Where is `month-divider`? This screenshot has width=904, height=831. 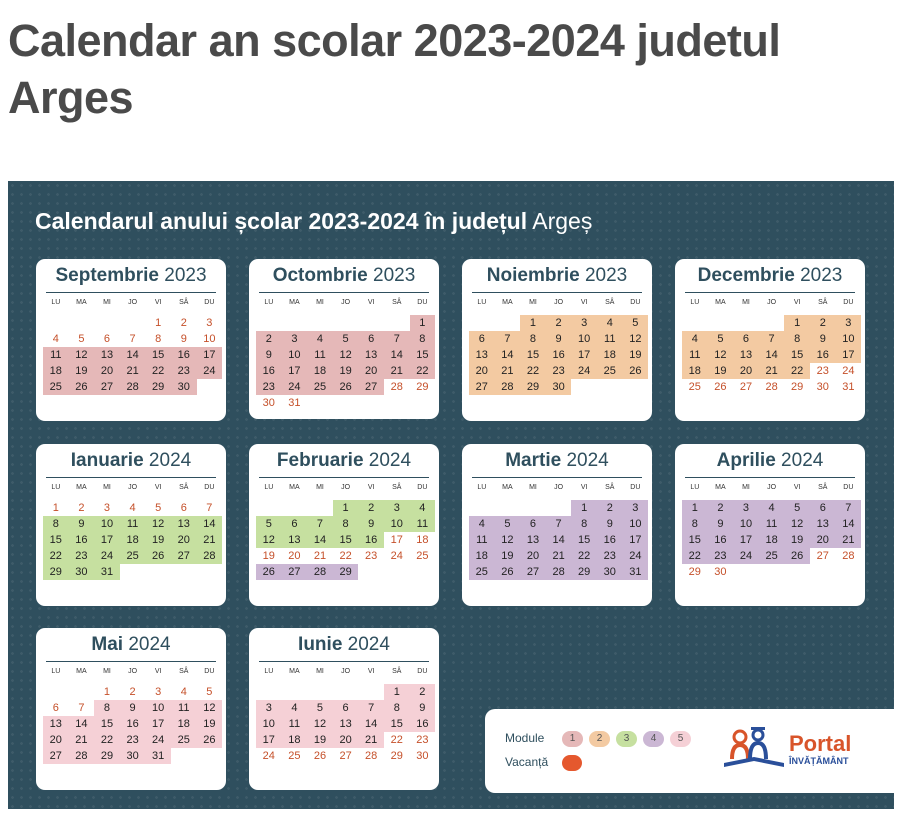
month-divider is located at coordinates (770, 477).